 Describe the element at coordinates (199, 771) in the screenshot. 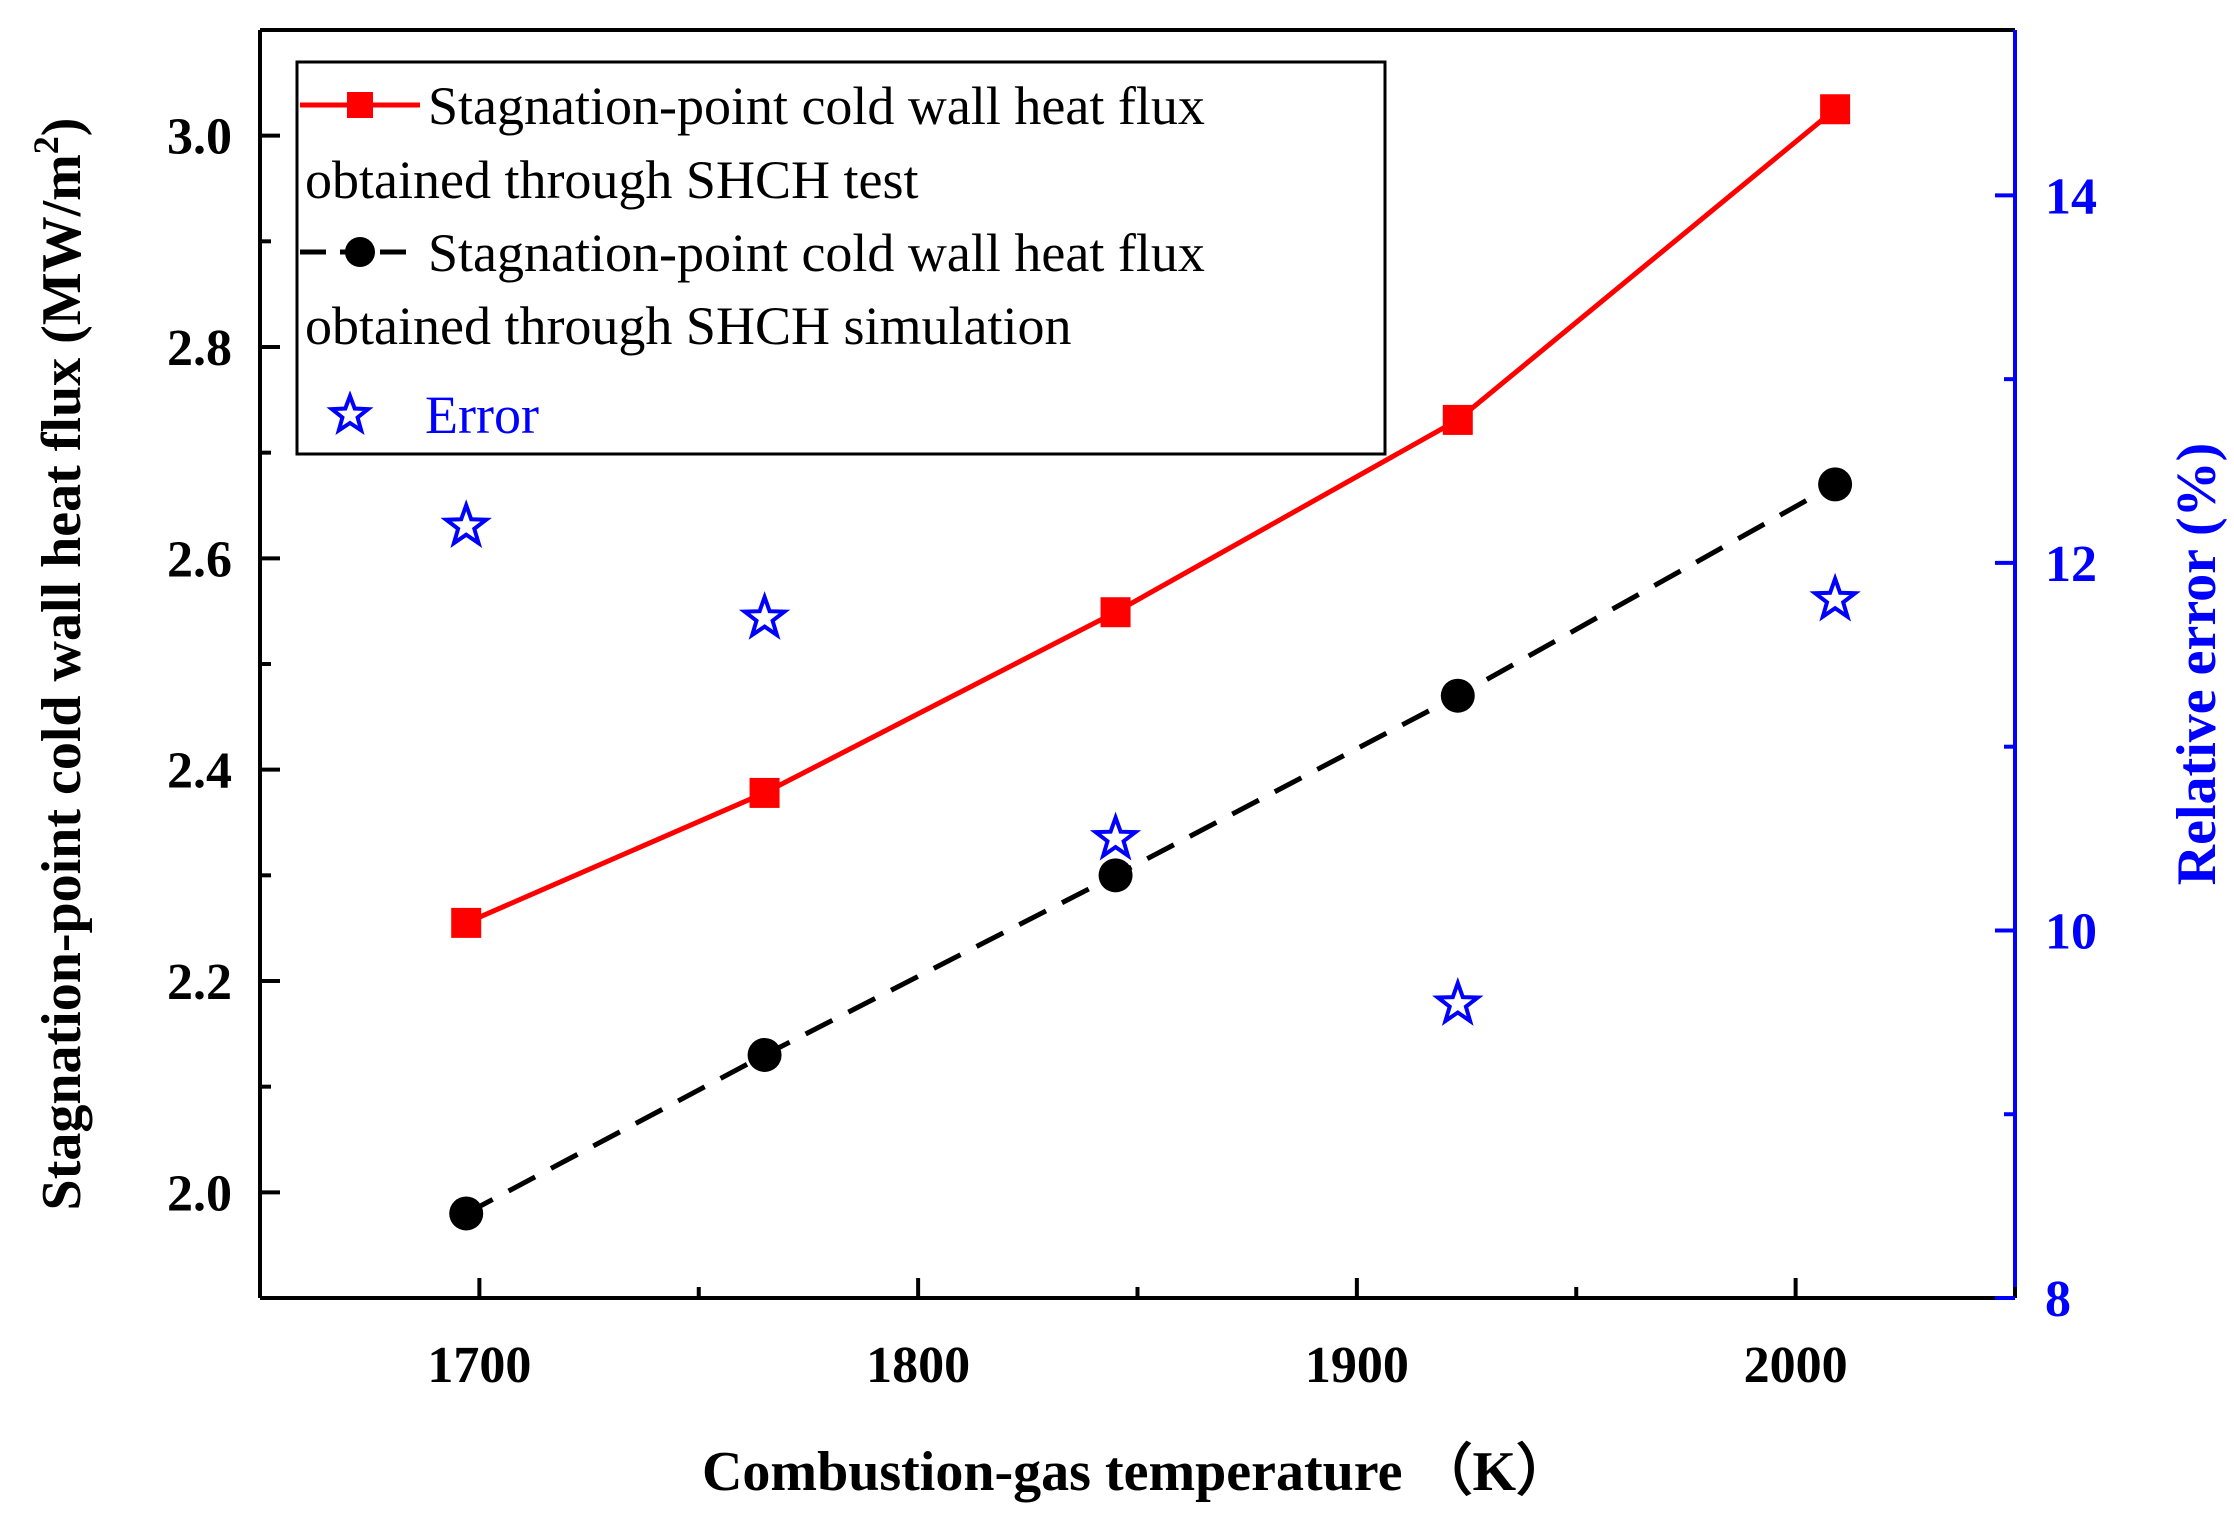

I see `y-tick-label: 2.4` at that location.